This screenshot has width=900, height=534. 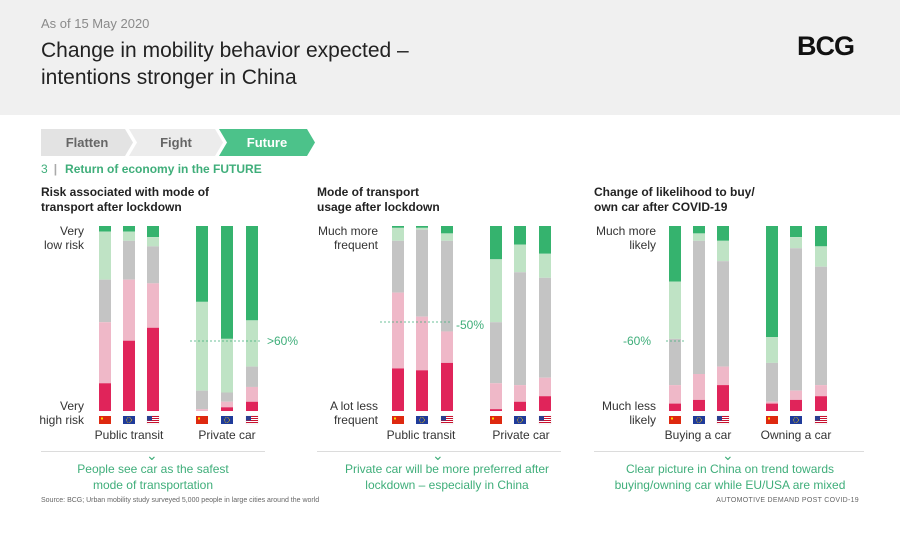 I want to click on label-line: frequent, so click(x=355, y=245).